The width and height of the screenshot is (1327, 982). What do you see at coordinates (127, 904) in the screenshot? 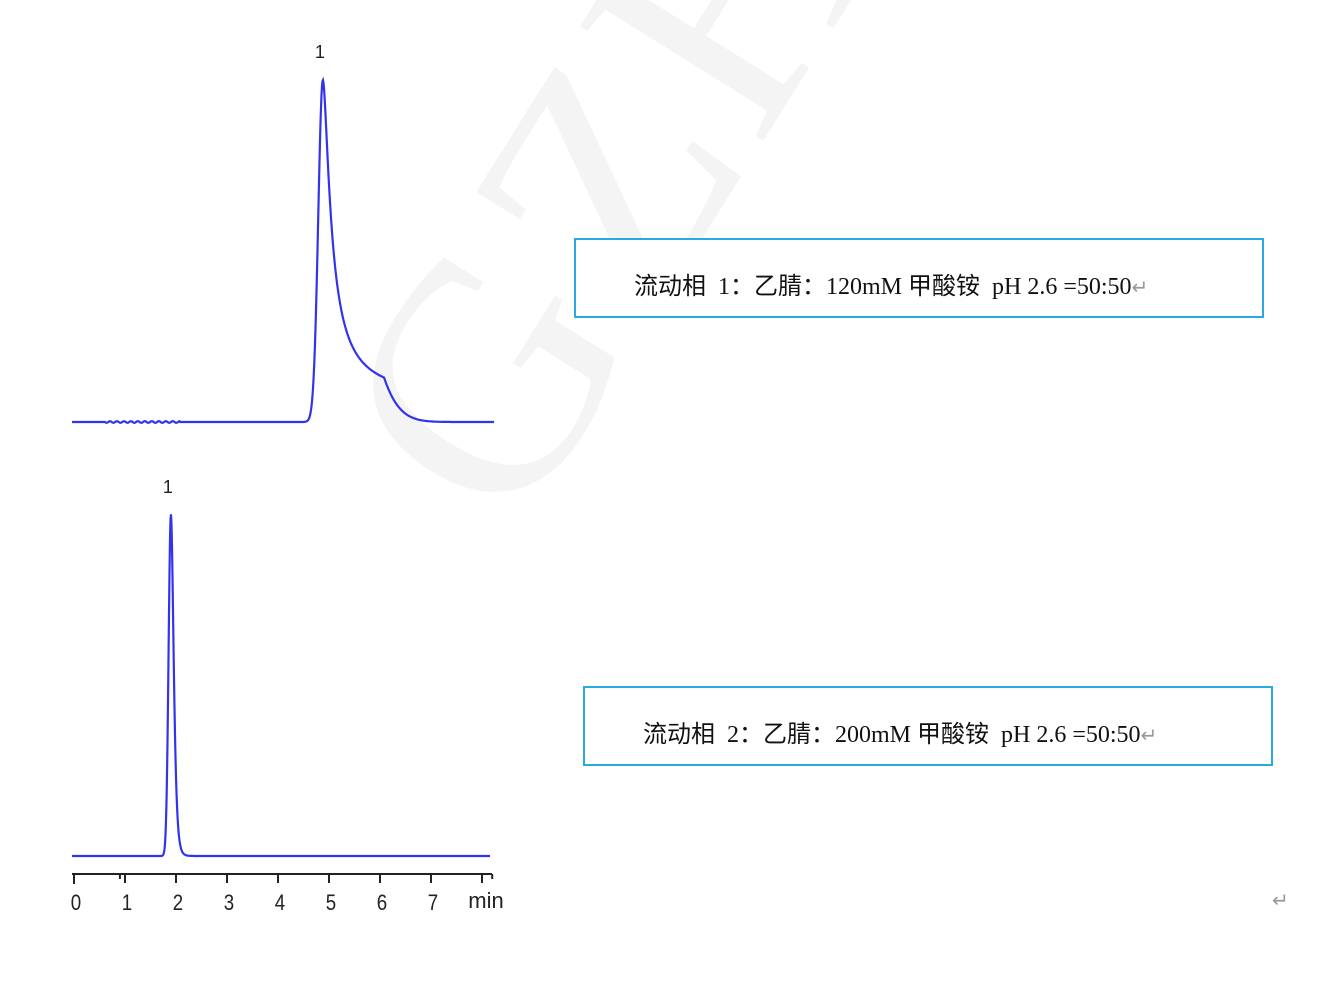
I see `x-tick-label: 1` at bounding box center [127, 904].